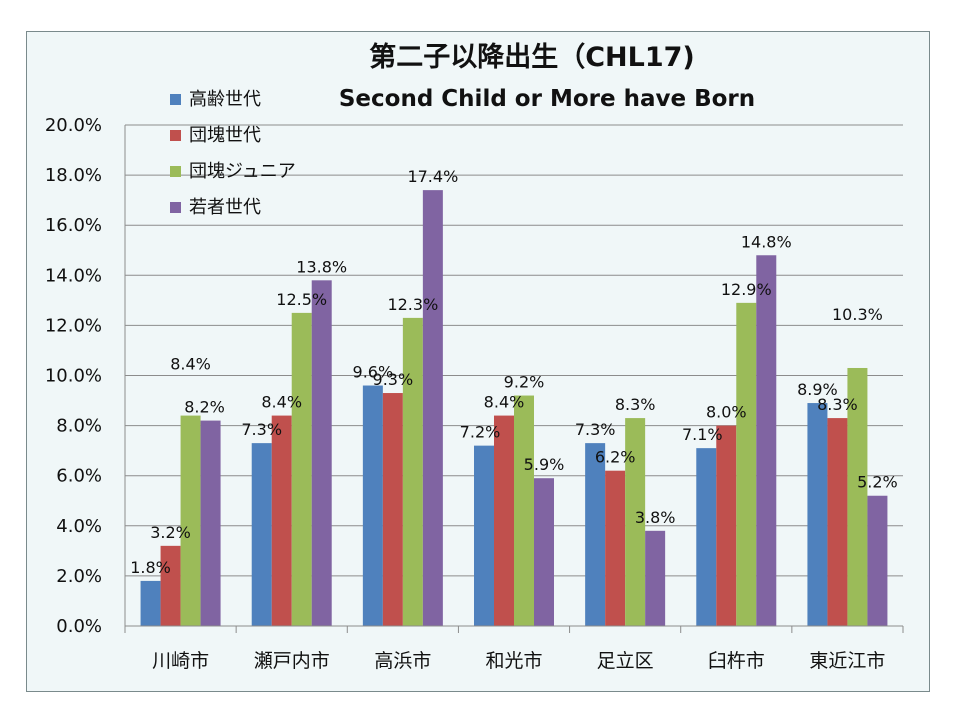  What do you see at coordinates (817, 389) in the screenshot?
I see `data-label: 8.9%` at bounding box center [817, 389].